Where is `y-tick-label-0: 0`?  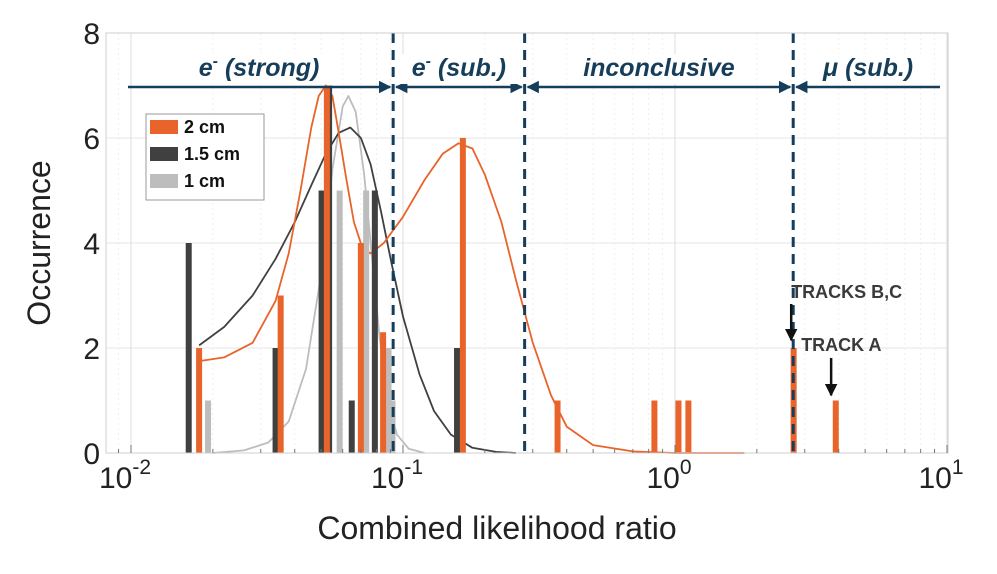
y-tick-label-0: 0 is located at coordinates (91, 454).